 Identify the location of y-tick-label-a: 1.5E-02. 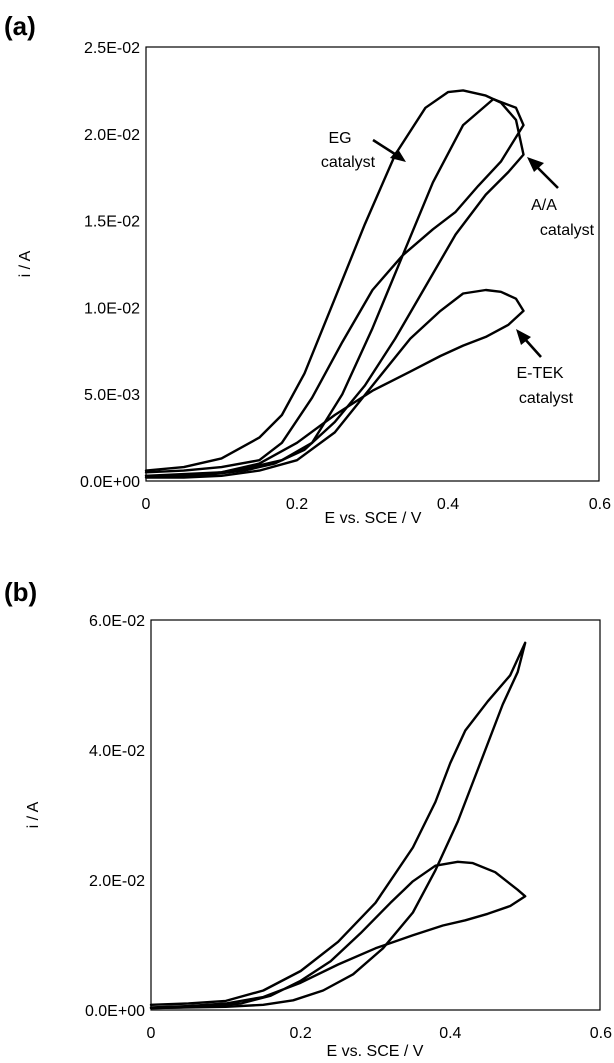
(112, 222).